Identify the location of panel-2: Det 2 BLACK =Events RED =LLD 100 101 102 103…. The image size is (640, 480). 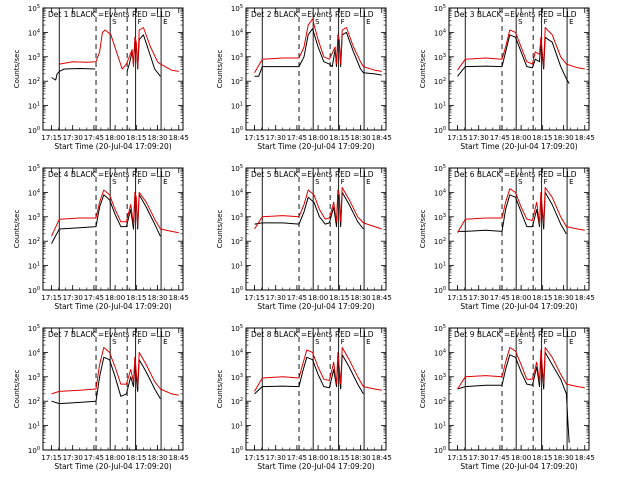
(304, 77).